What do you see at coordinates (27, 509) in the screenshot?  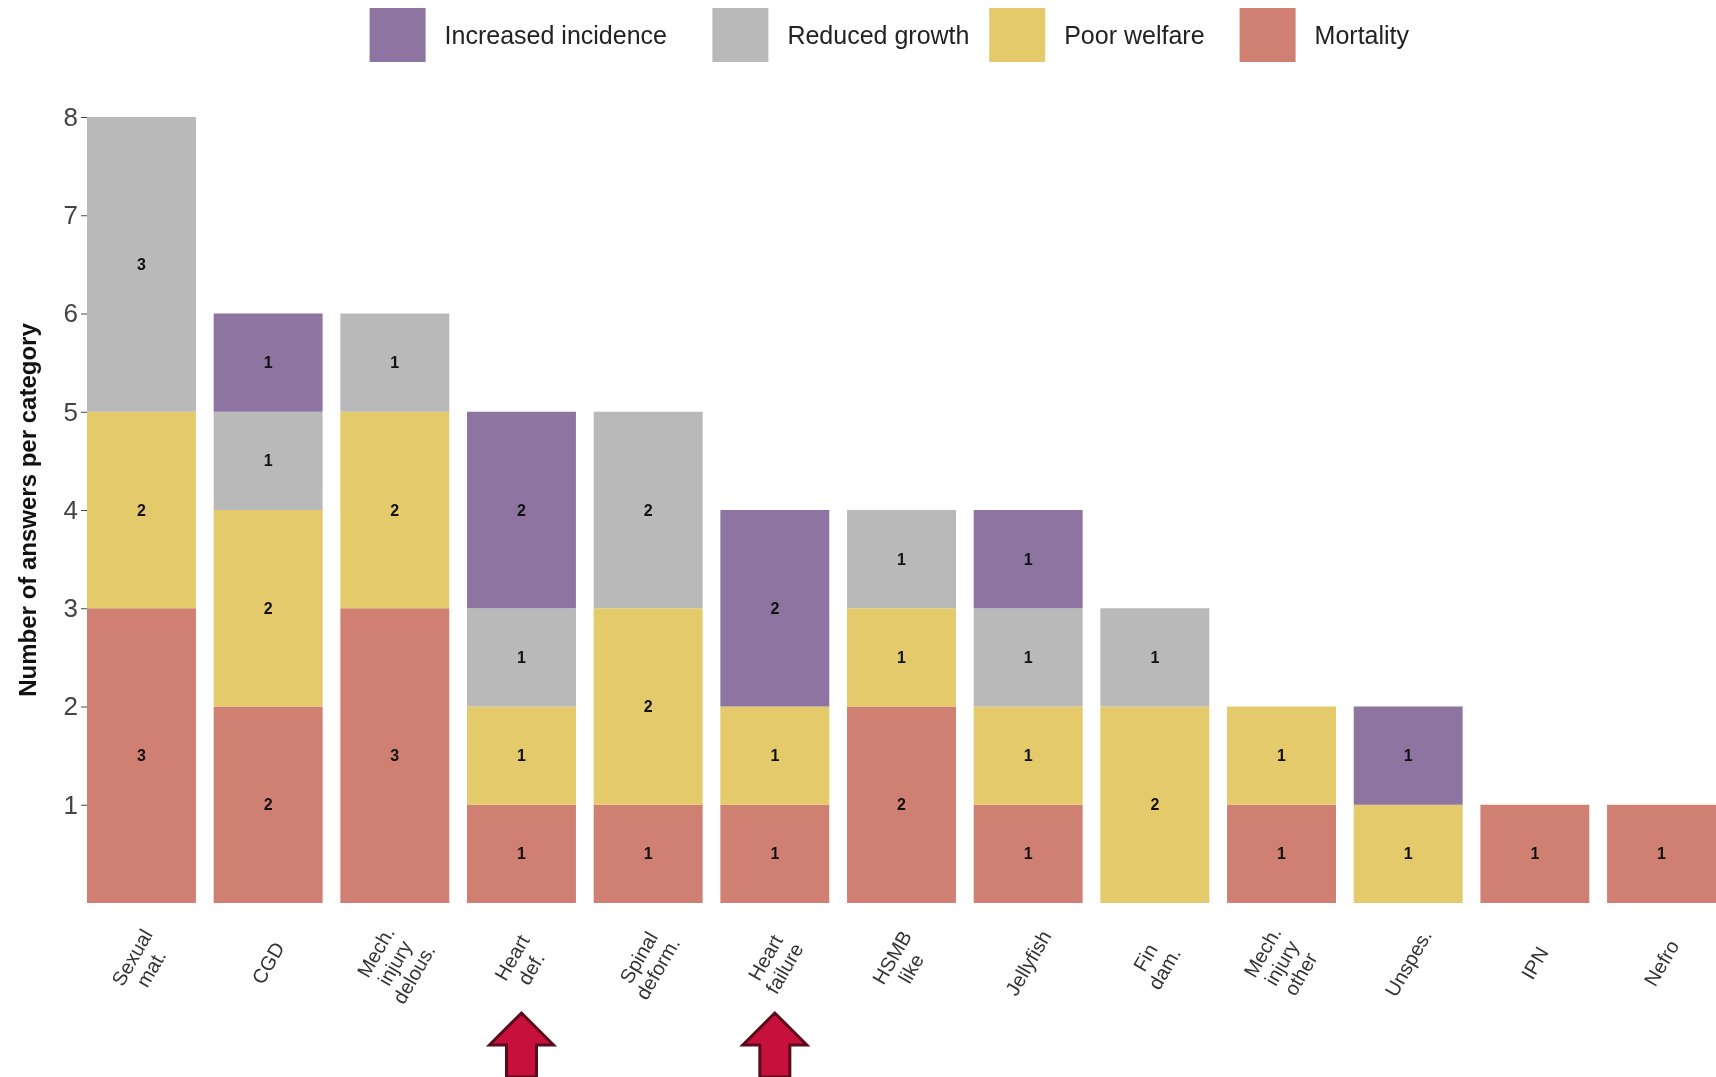 I see `y-axis-title: Number of answers per category` at bounding box center [27, 509].